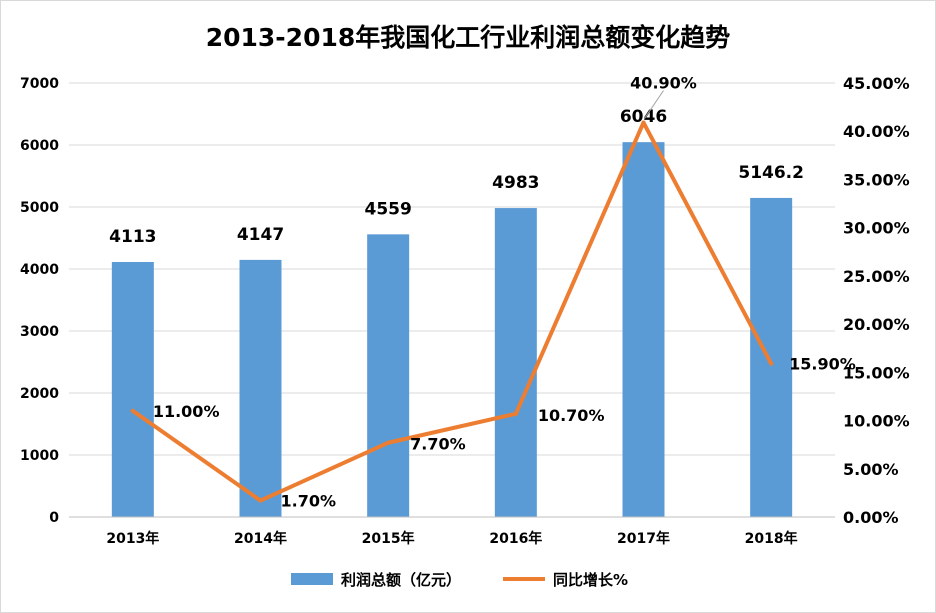 Image resolution: width=936 pixels, height=613 pixels. I want to click on line-data-label: 10.70%, so click(571, 415).